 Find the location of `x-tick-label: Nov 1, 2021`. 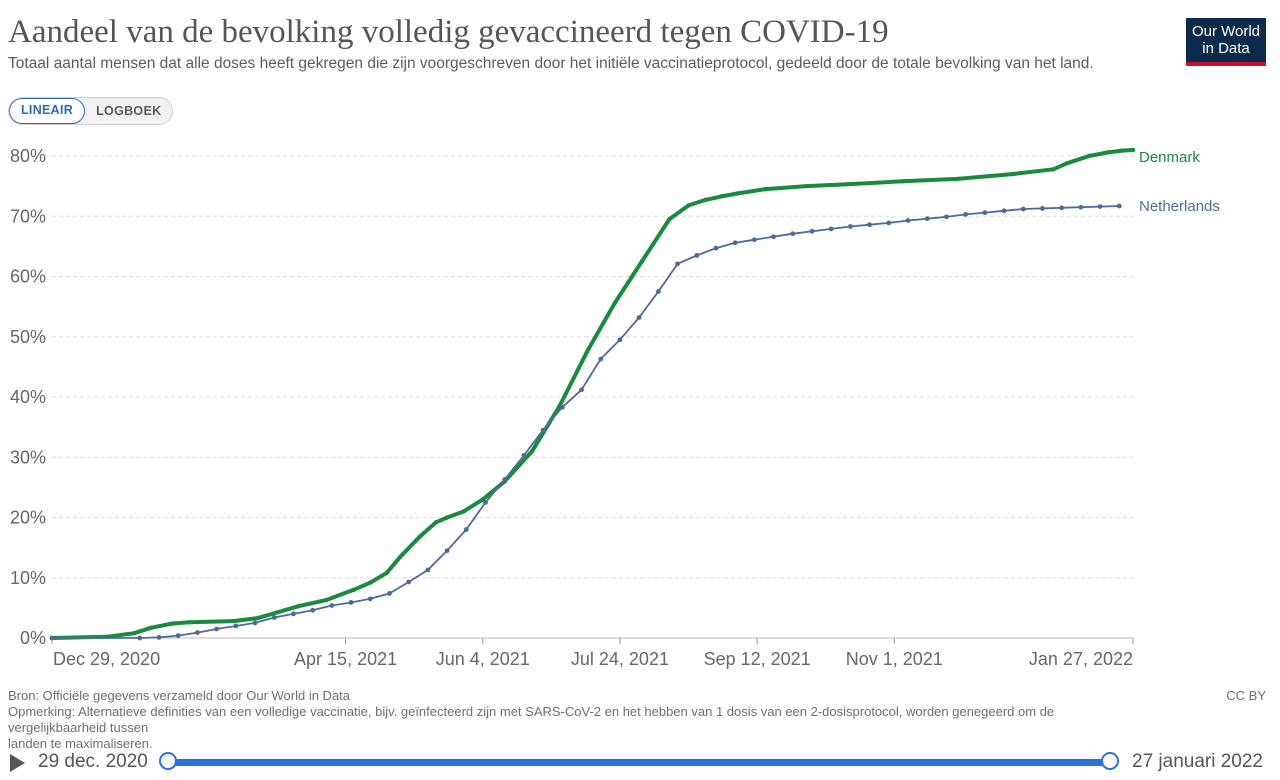

x-tick-label: Nov 1, 2021 is located at coordinates (894, 659).